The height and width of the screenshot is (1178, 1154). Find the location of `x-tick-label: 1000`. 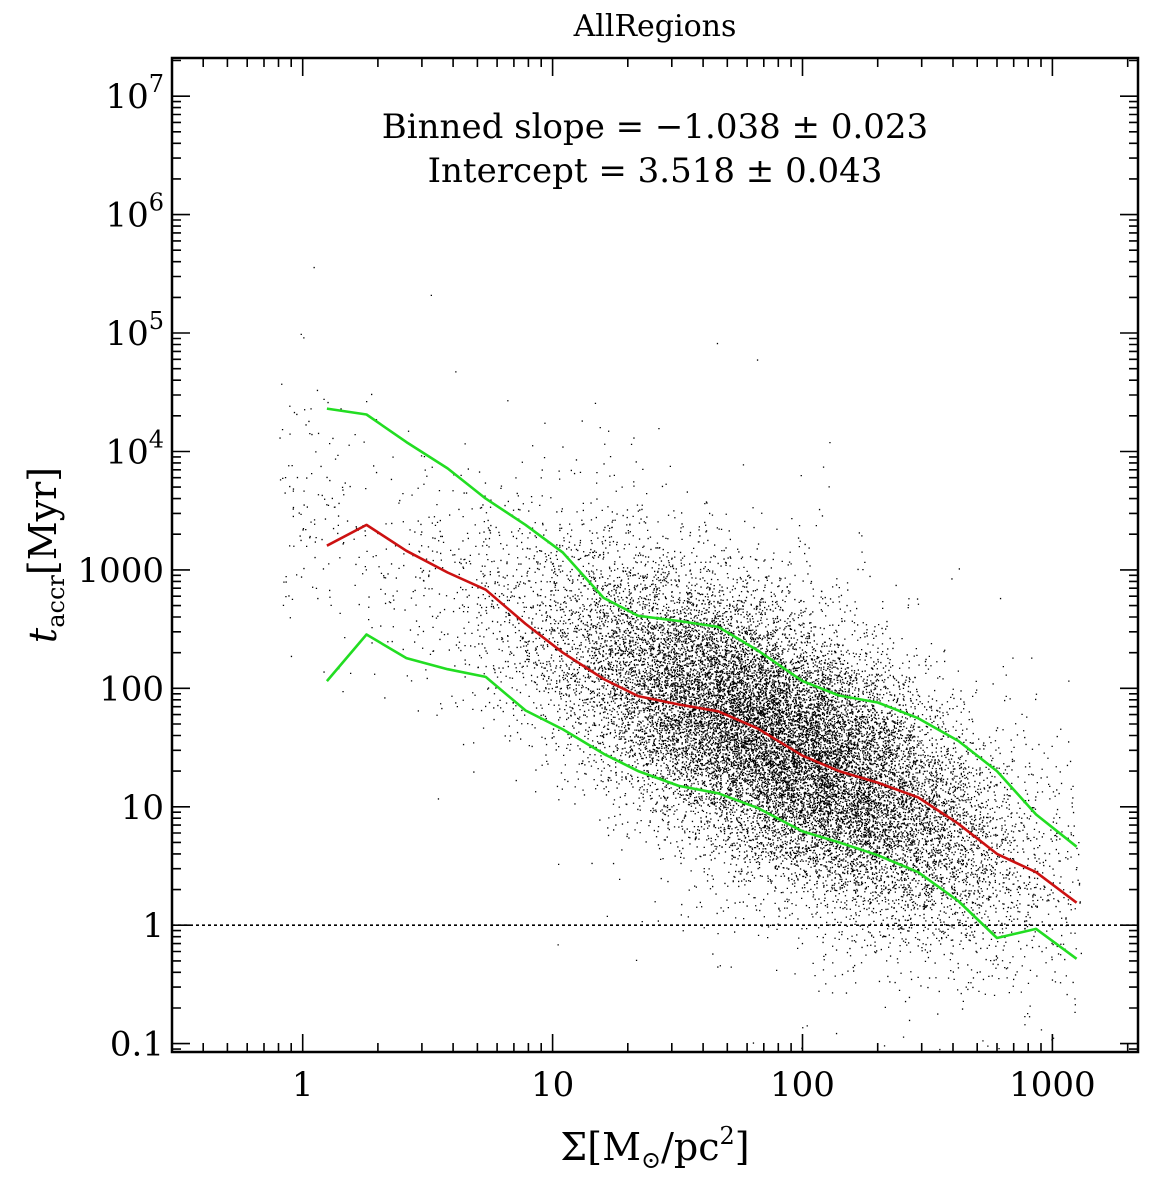

x-tick-label: 1000 is located at coordinates (1052, 1085).